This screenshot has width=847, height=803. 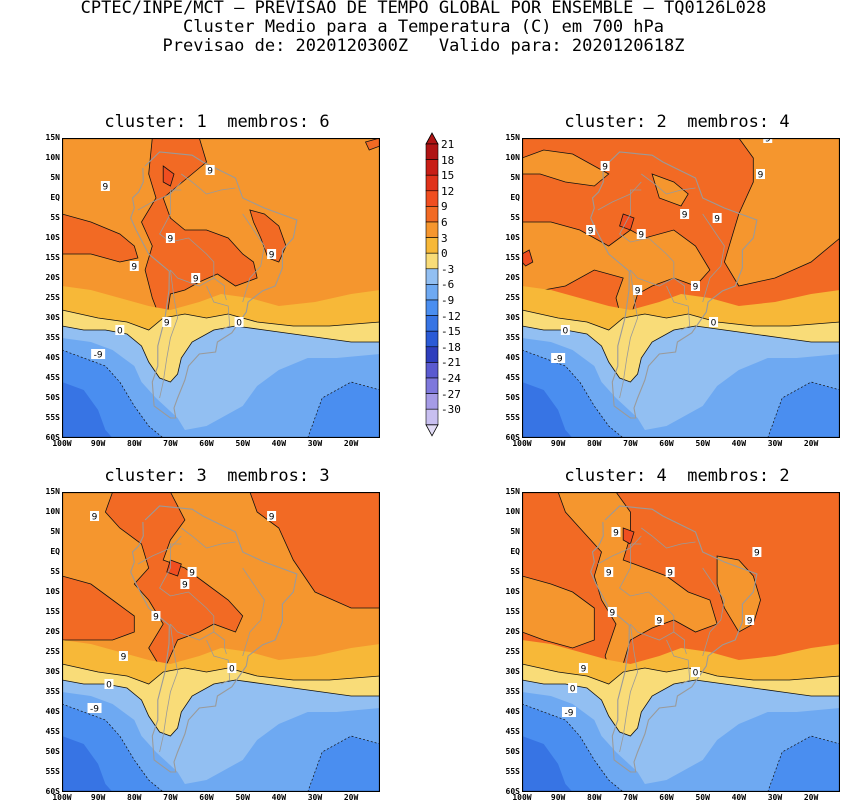 What do you see at coordinates (221, 288) in the screenshot?
I see `map-plot-area: 9 9 9 9 9 9 9 0 0 -9` at bounding box center [221, 288].